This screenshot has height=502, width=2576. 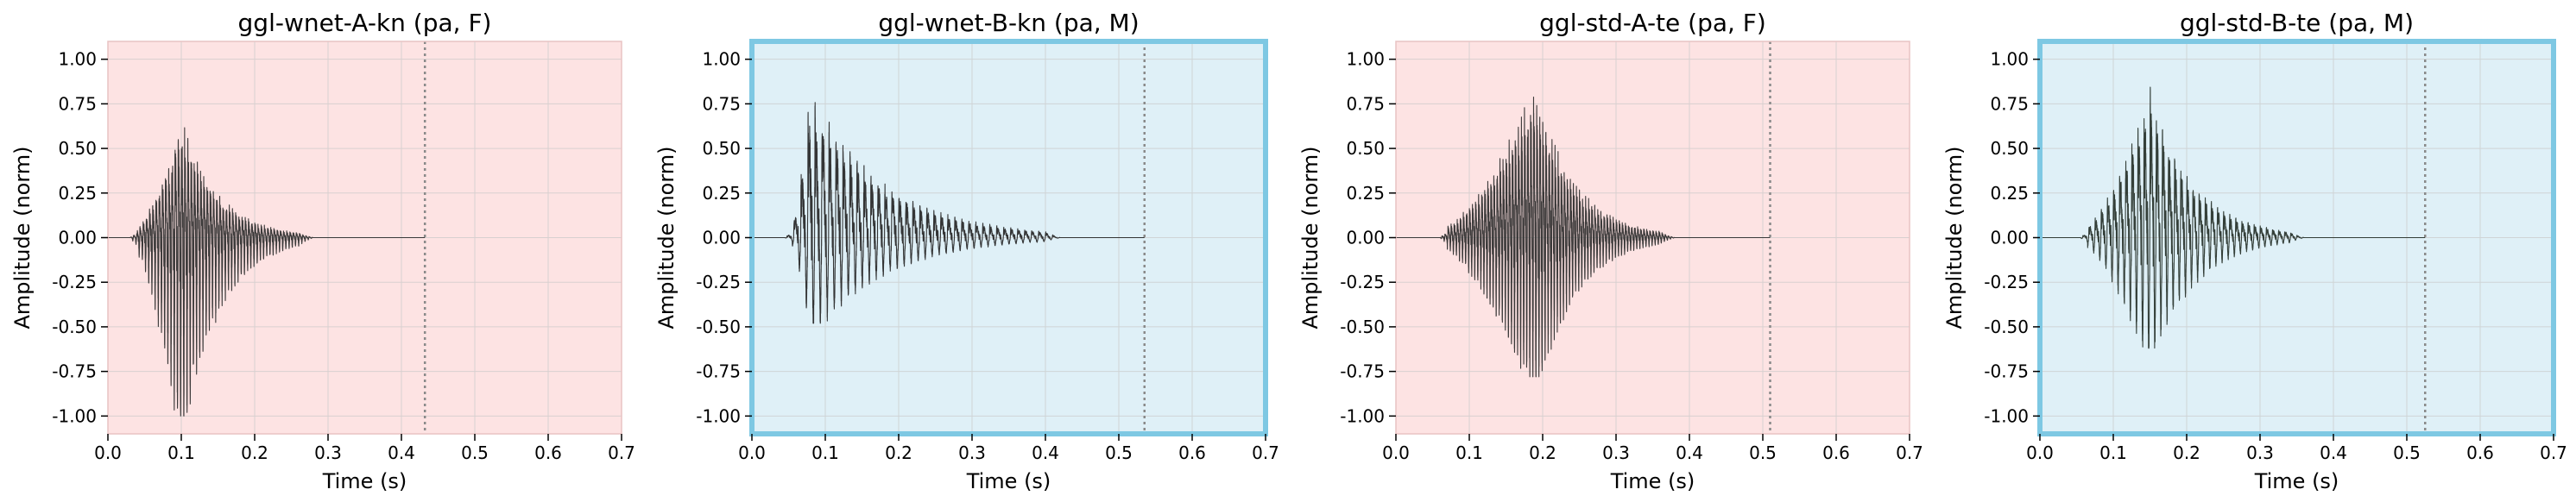 What do you see at coordinates (1008, 23) in the screenshot?
I see `chart-title: ggl-wnet-B-kn (pa, M)` at bounding box center [1008, 23].